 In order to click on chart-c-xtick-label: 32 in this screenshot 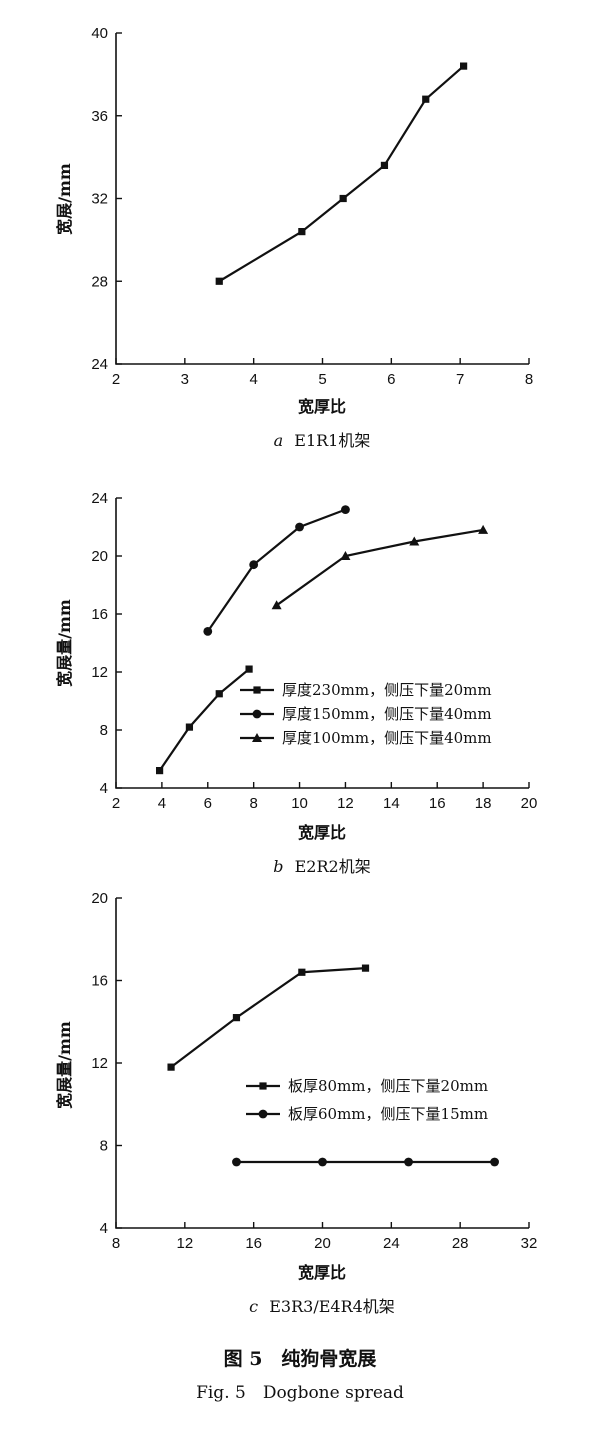, I will do `click(529, 1243)`.